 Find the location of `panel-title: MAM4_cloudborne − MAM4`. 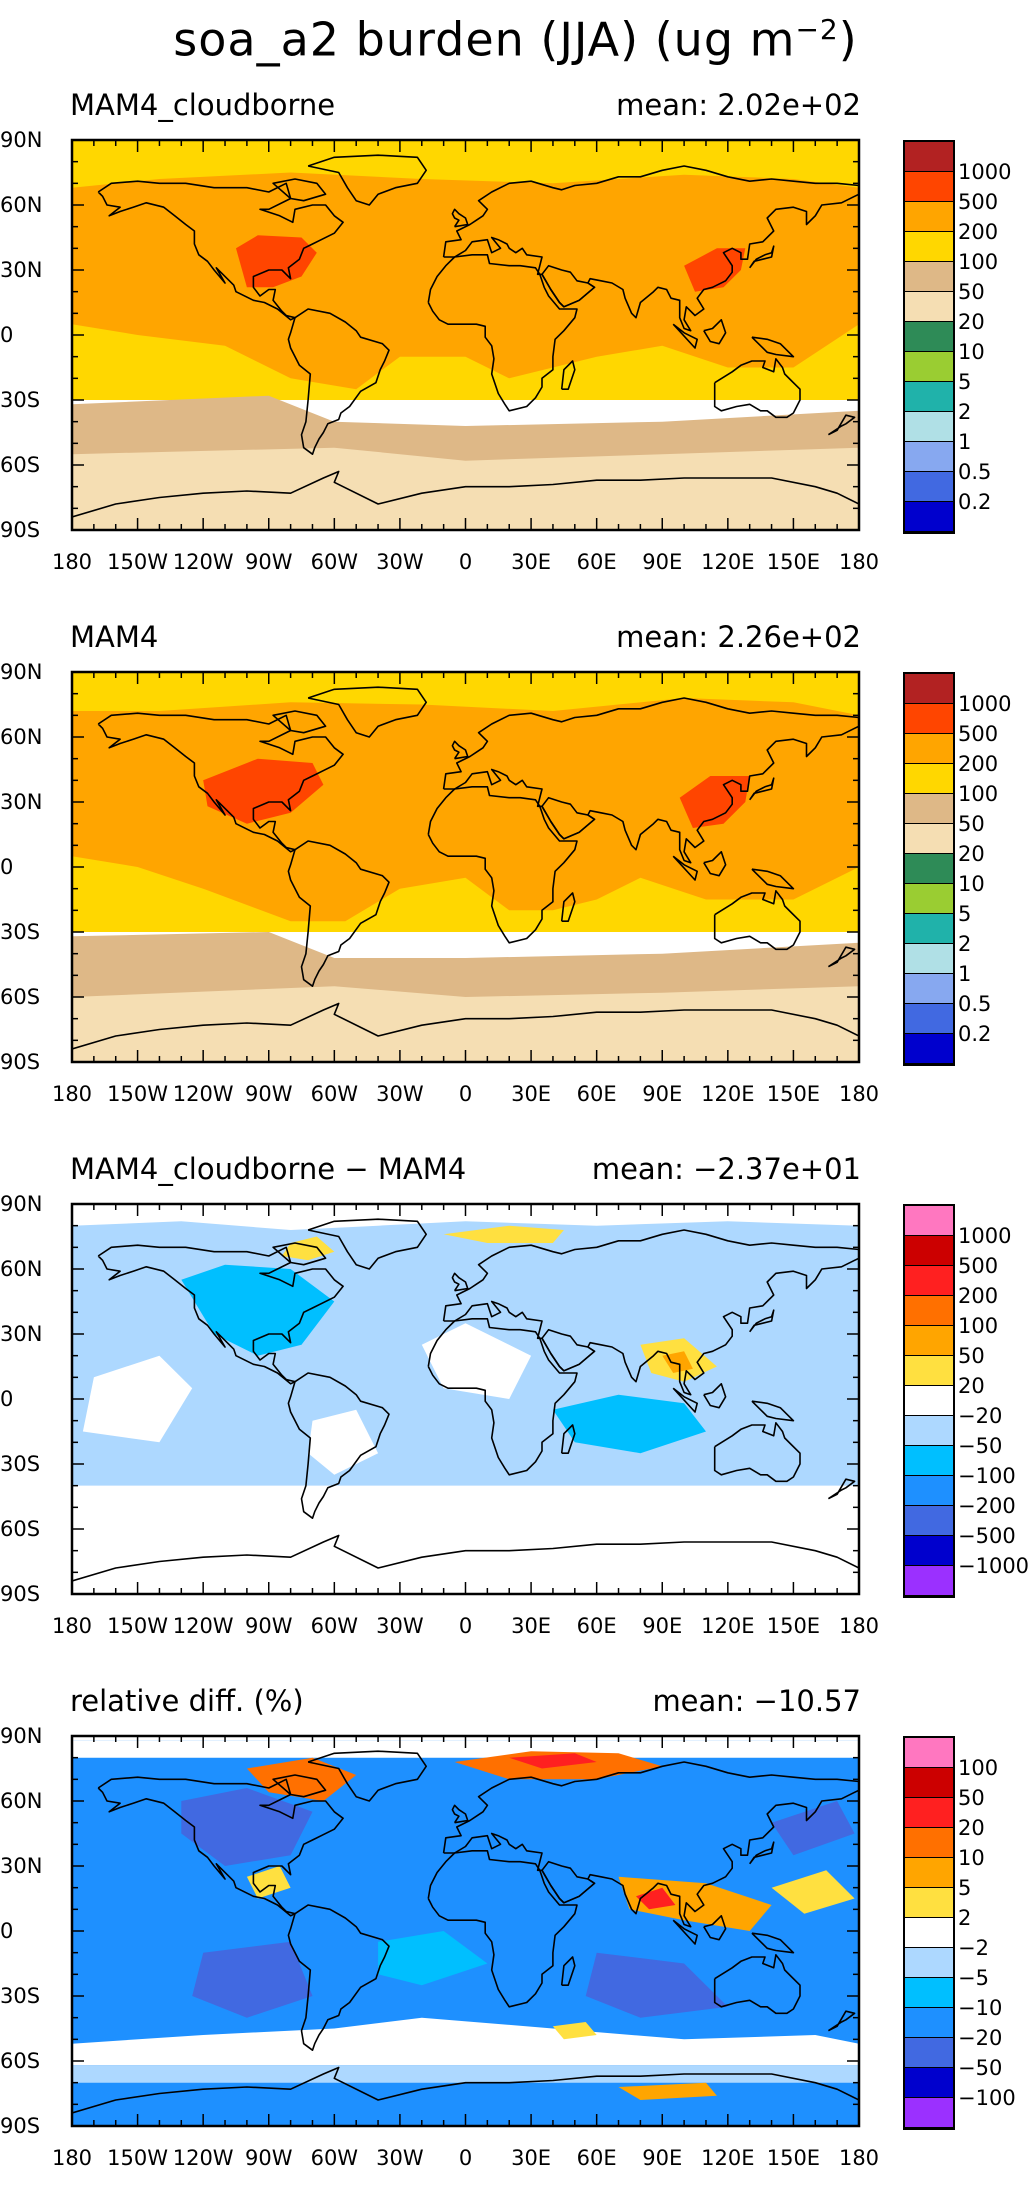

panel-title: MAM4_cloudborne − MAM4 is located at coordinates (268, 1169).